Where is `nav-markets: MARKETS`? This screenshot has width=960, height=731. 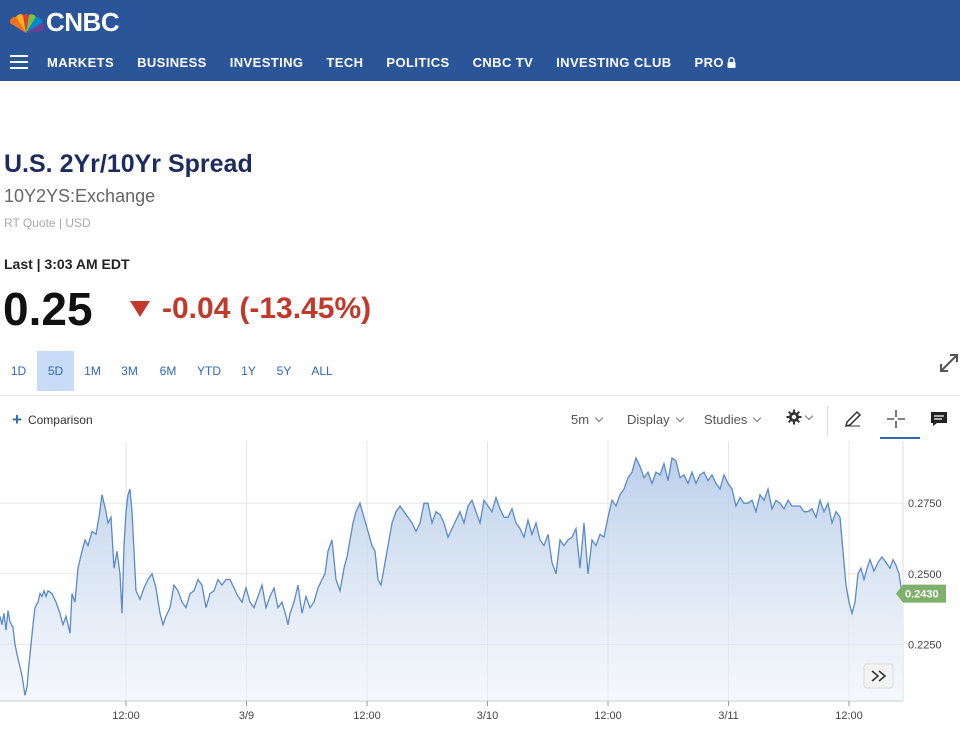
nav-markets: MARKETS is located at coordinates (81, 62).